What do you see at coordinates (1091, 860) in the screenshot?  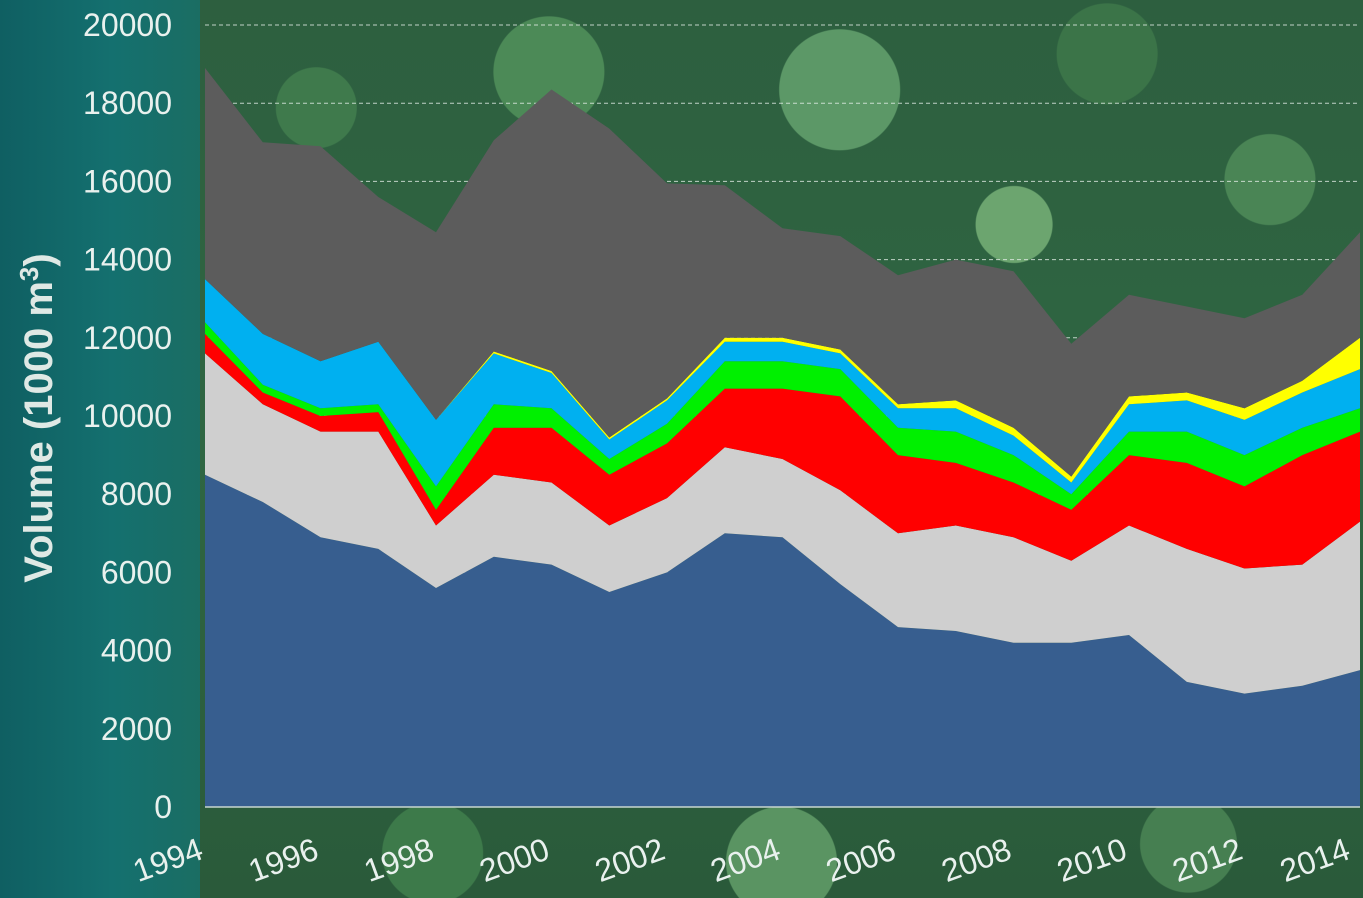 I see `x-tick-label: 2010` at bounding box center [1091, 860].